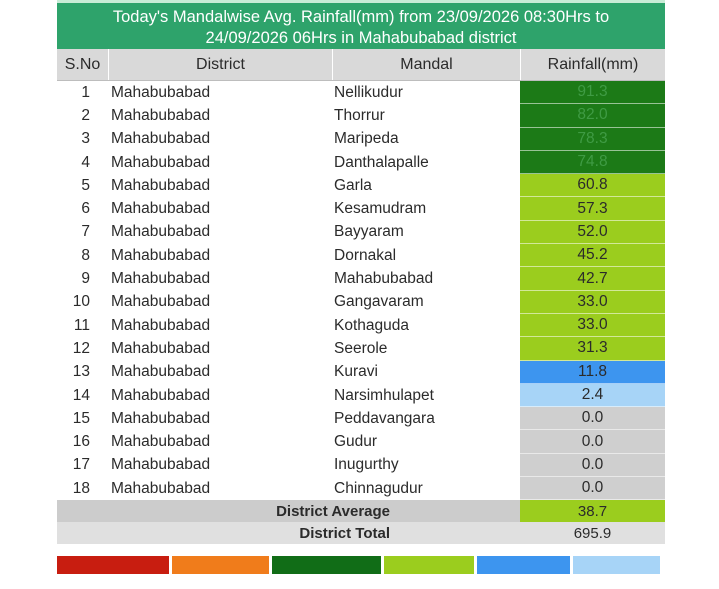 Image resolution: width=719 pixels, height=589 pixels. I want to click on row-mandal: Kuravi, so click(356, 372).